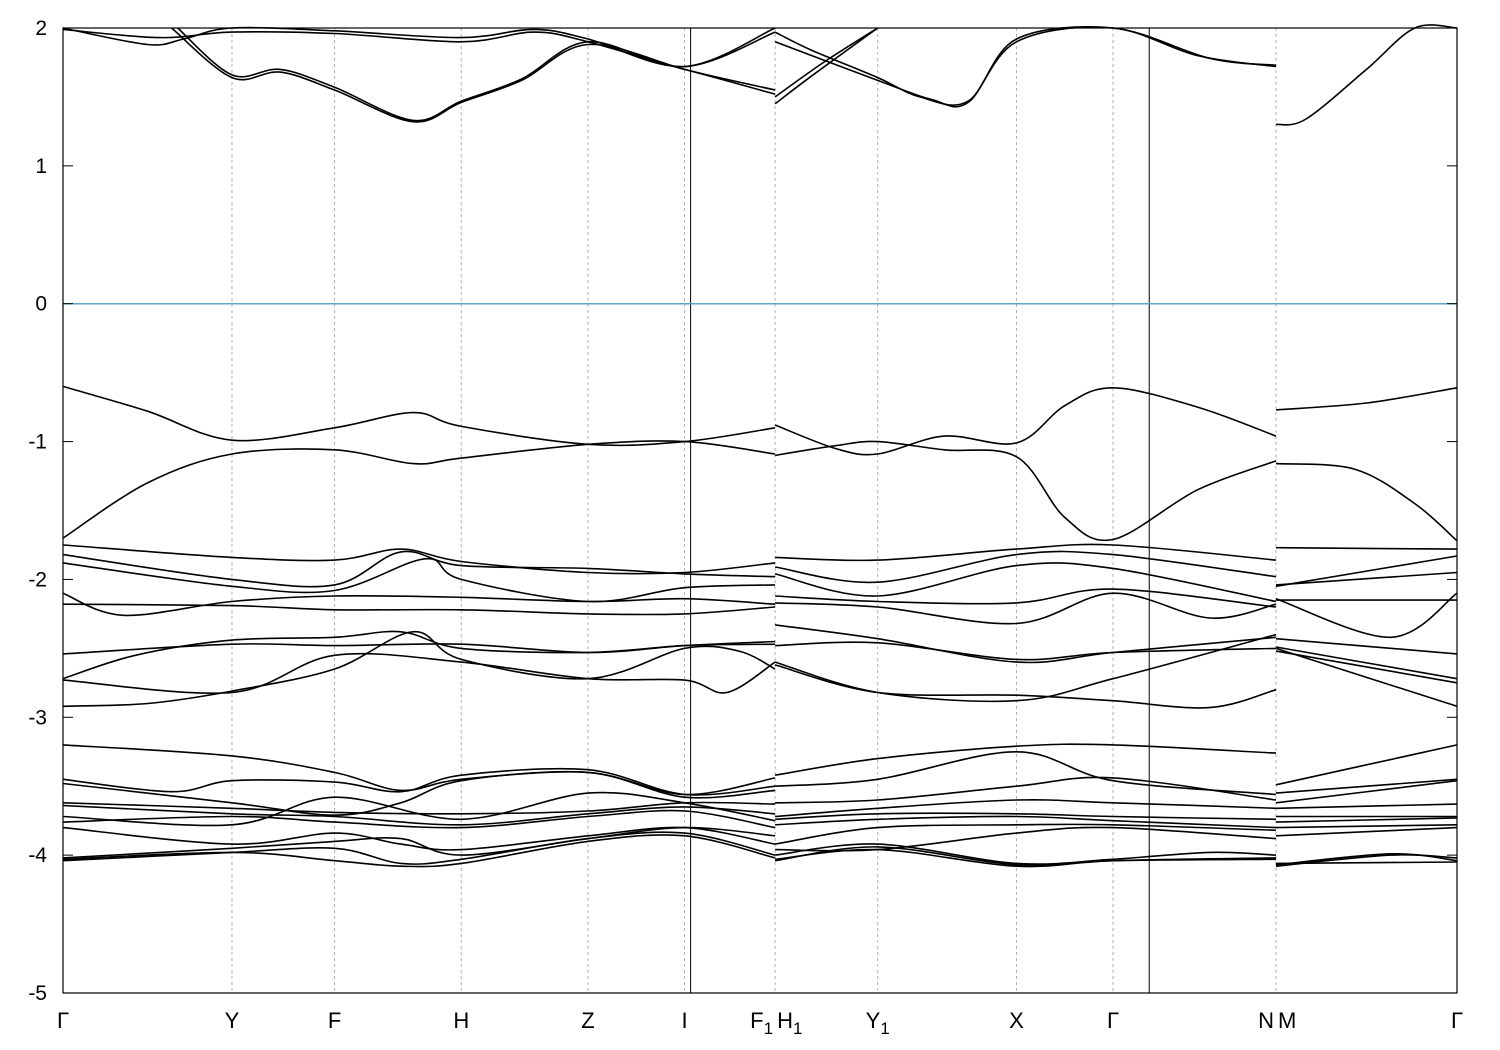 This screenshot has width=1500, height=1050. What do you see at coordinates (461, 1020) in the screenshot?
I see `k-point-label: H` at bounding box center [461, 1020].